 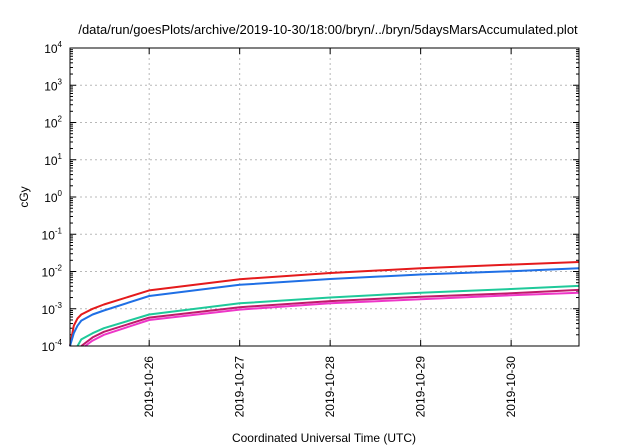 What do you see at coordinates (240, 387) in the screenshot?
I see `x-tick-label: 2019-10-27` at bounding box center [240, 387].